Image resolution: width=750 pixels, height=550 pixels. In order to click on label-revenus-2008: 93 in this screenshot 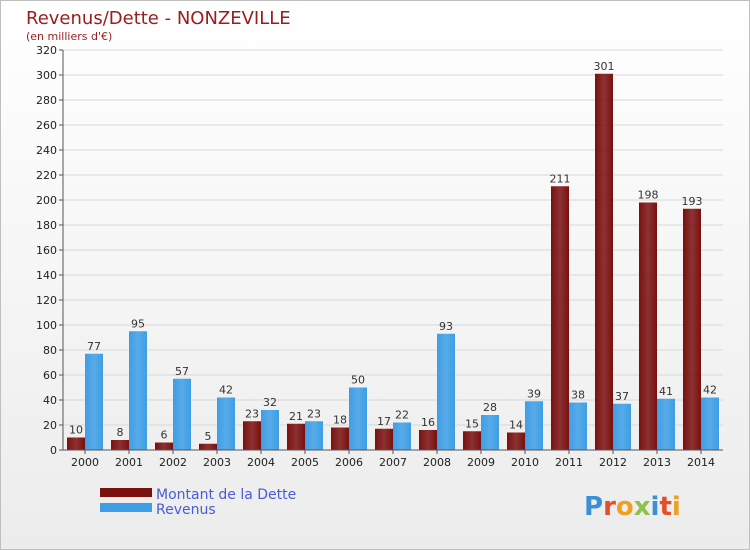, I will do `click(446, 326)`.